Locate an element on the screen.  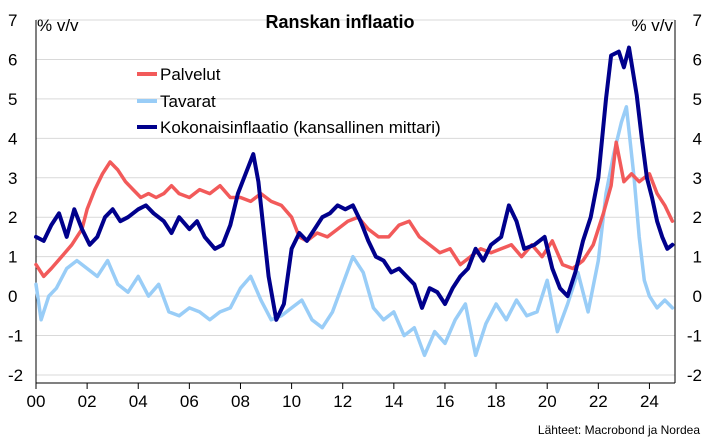
legend-label-tavarat: Tavarat is located at coordinates (188, 101).